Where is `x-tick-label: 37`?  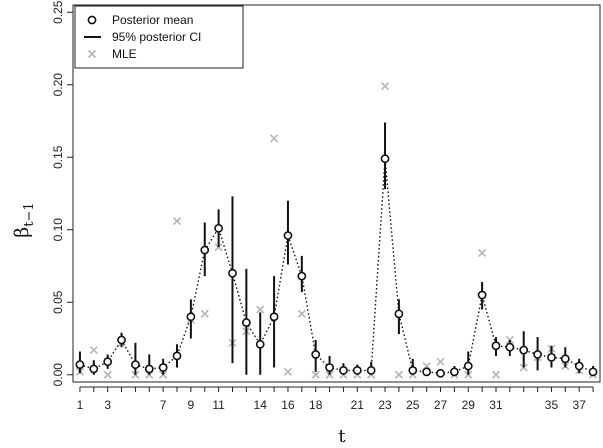 x-tick-label: 37 is located at coordinates (580, 405).